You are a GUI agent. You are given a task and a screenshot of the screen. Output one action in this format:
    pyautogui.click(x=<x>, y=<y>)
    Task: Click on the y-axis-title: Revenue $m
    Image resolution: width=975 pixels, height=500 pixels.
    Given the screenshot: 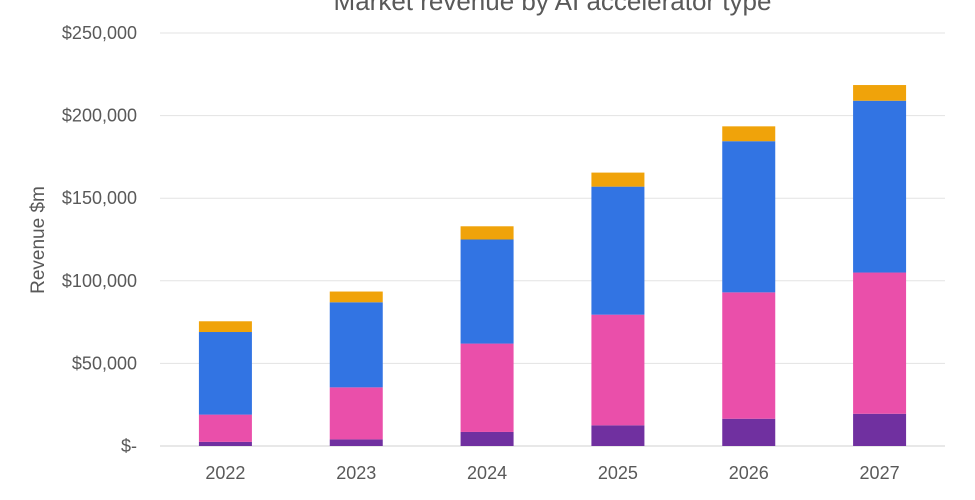 What is the action you would take?
    pyautogui.click(x=38, y=240)
    